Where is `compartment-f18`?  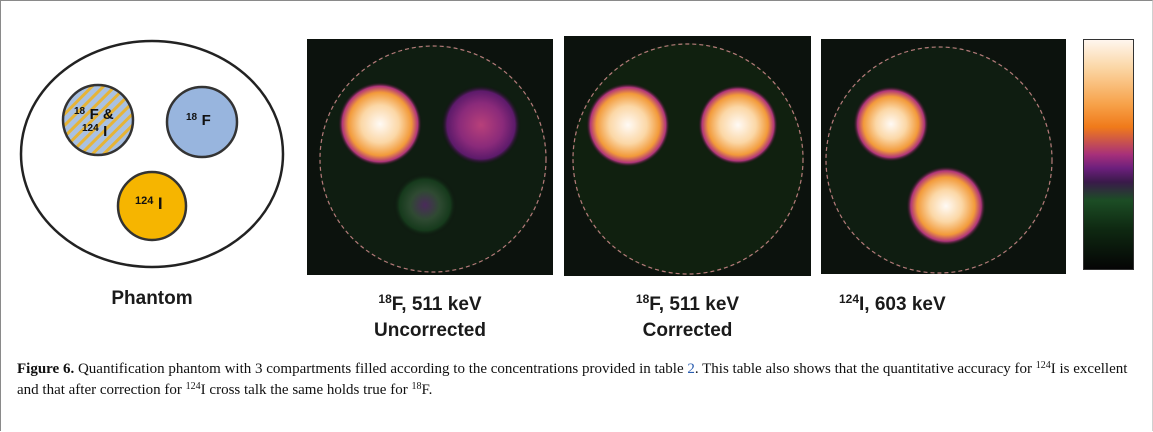
compartment-f18 is located at coordinates (202, 122).